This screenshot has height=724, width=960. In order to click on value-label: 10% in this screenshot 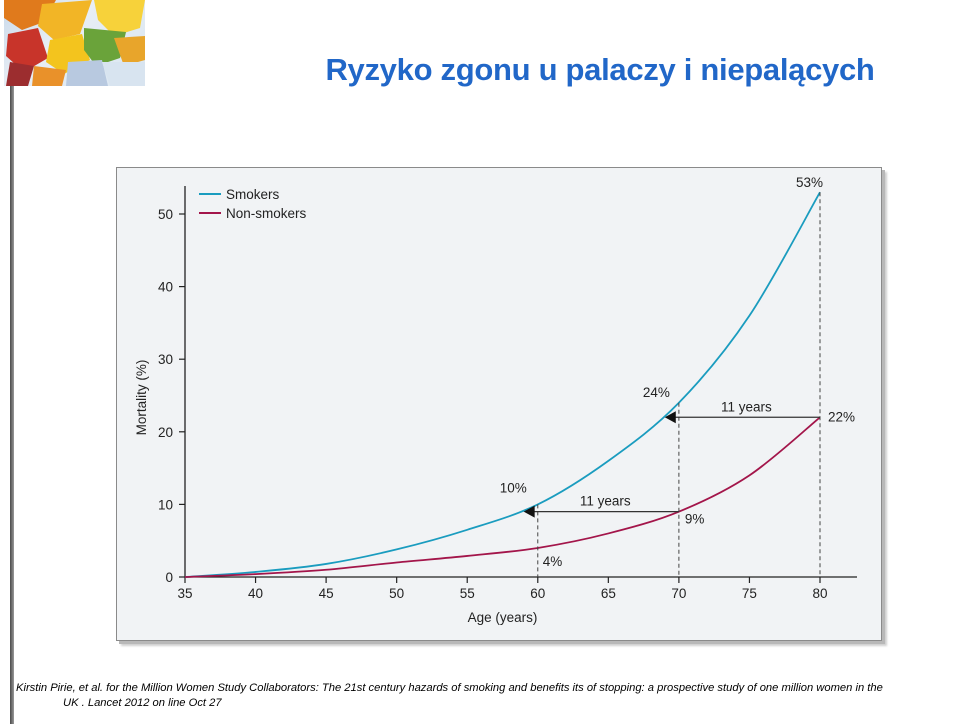, I will do `click(513, 487)`.